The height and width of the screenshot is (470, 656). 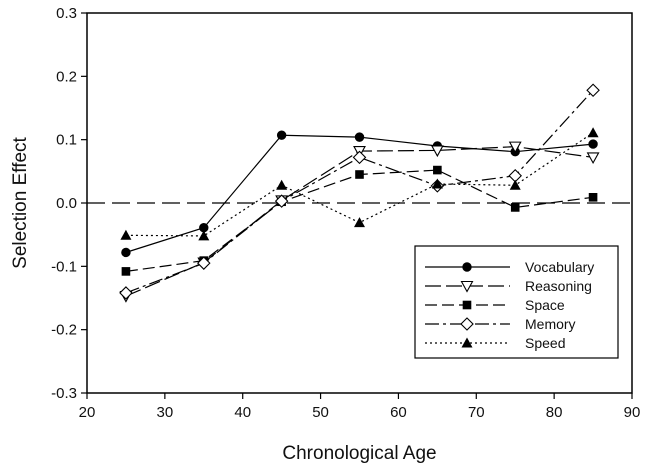 What do you see at coordinates (64, 393) in the screenshot?
I see `y-tick-label: -0.3` at bounding box center [64, 393].